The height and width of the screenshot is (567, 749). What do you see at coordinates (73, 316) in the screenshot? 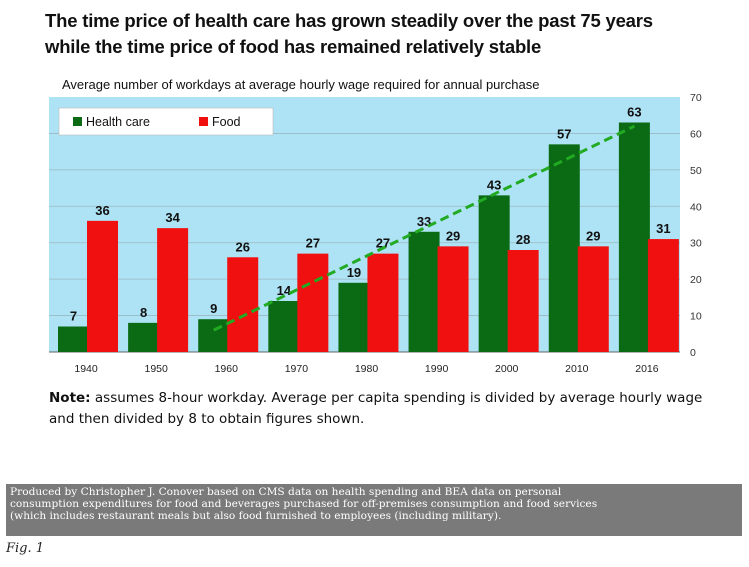
I see `data-label: 7` at bounding box center [73, 316].